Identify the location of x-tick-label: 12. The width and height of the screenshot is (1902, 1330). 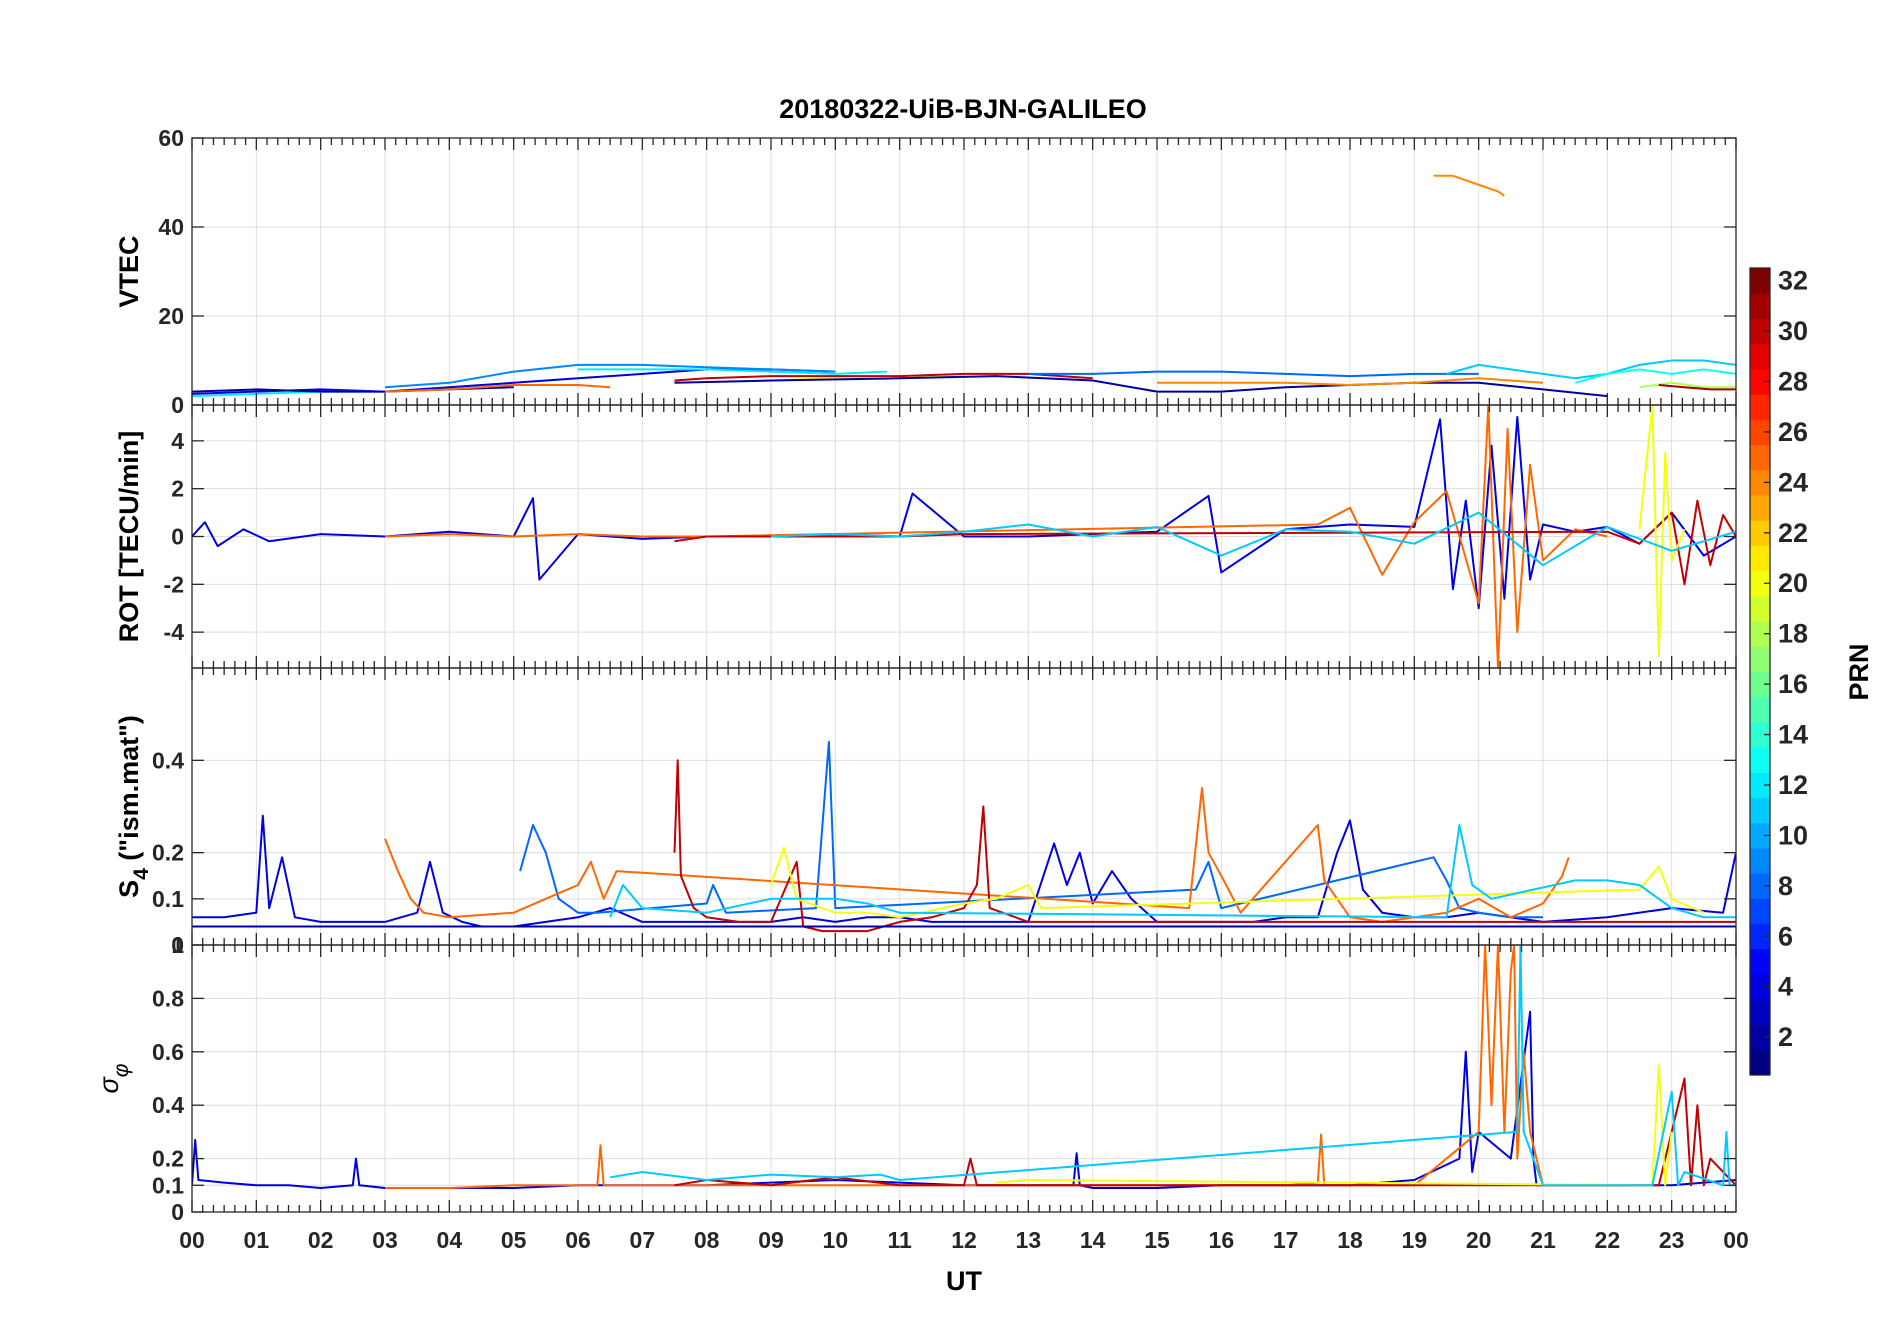
(964, 1240).